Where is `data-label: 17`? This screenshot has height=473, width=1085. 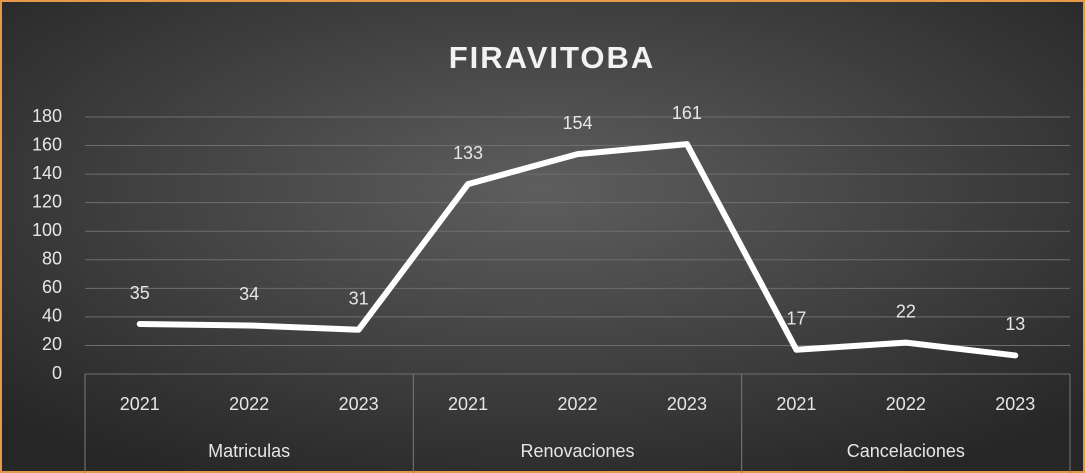 data-label: 17 is located at coordinates (796, 318).